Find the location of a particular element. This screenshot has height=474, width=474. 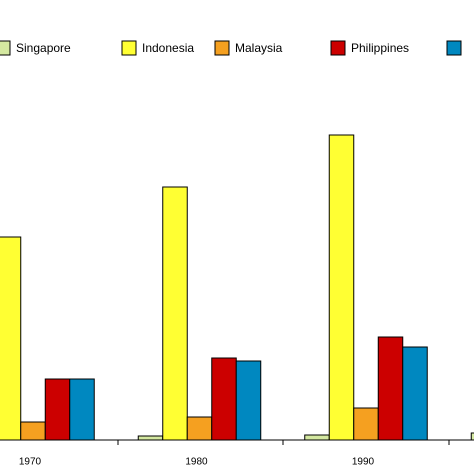

x-tick-label: 1980 is located at coordinates (196, 462).